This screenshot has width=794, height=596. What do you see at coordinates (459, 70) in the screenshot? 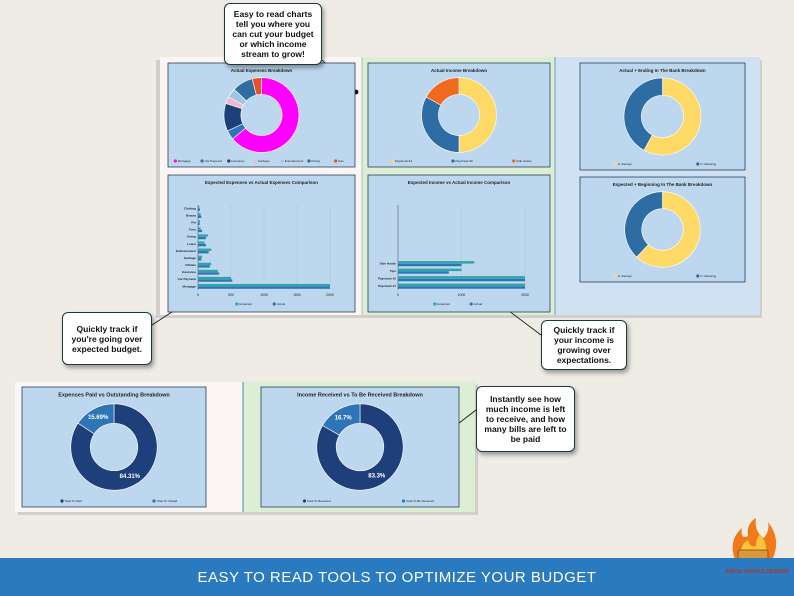
I see `chart-title: Actual Income Breakdown` at bounding box center [459, 70].